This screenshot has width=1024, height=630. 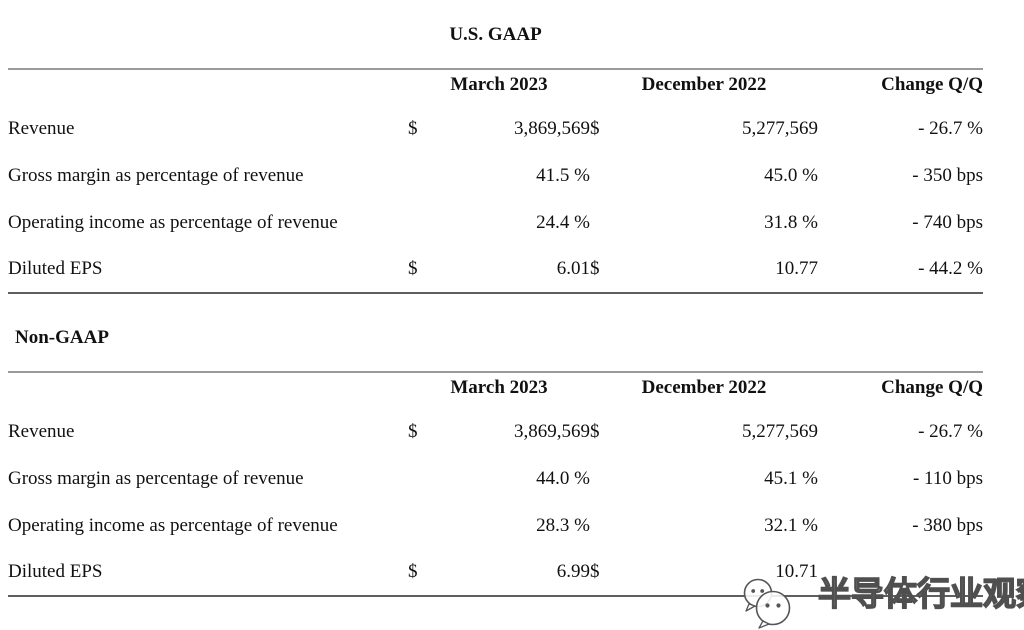 I want to click on december-value: 45.0 %, so click(x=791, y=175).